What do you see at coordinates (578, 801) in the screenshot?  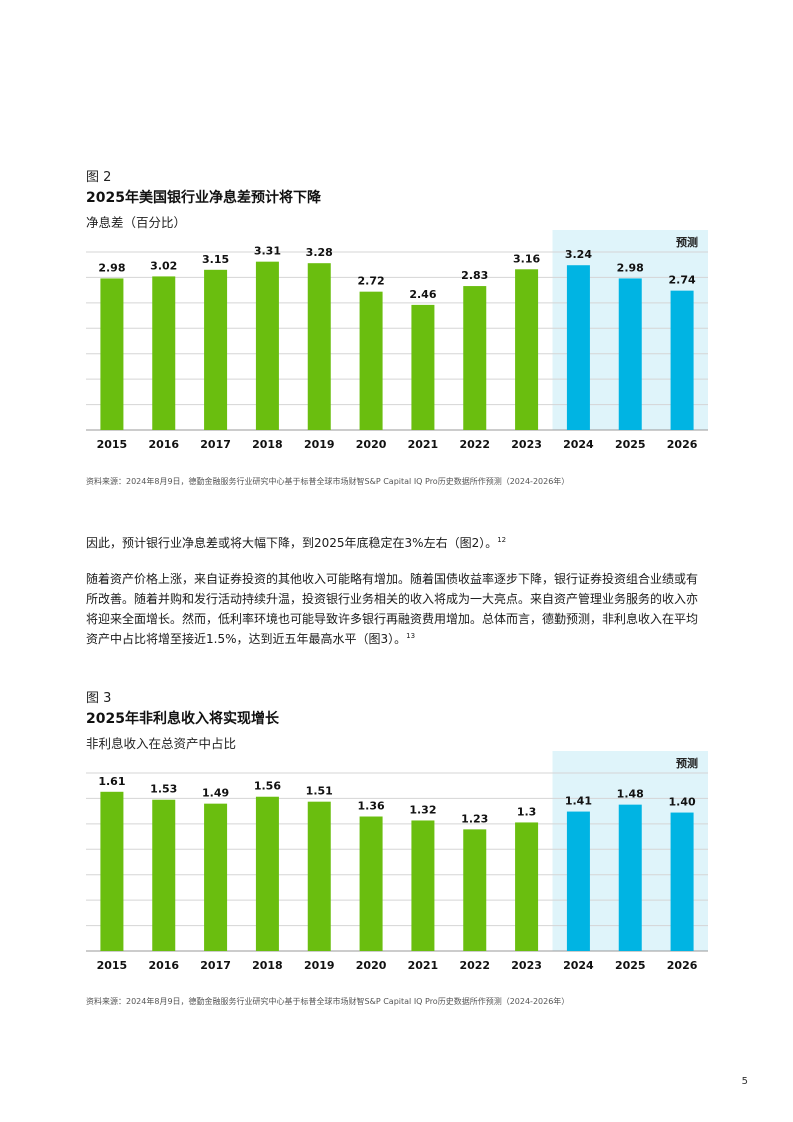 I see `data-label-2024: 1.41` at bounding box center [578, 801].